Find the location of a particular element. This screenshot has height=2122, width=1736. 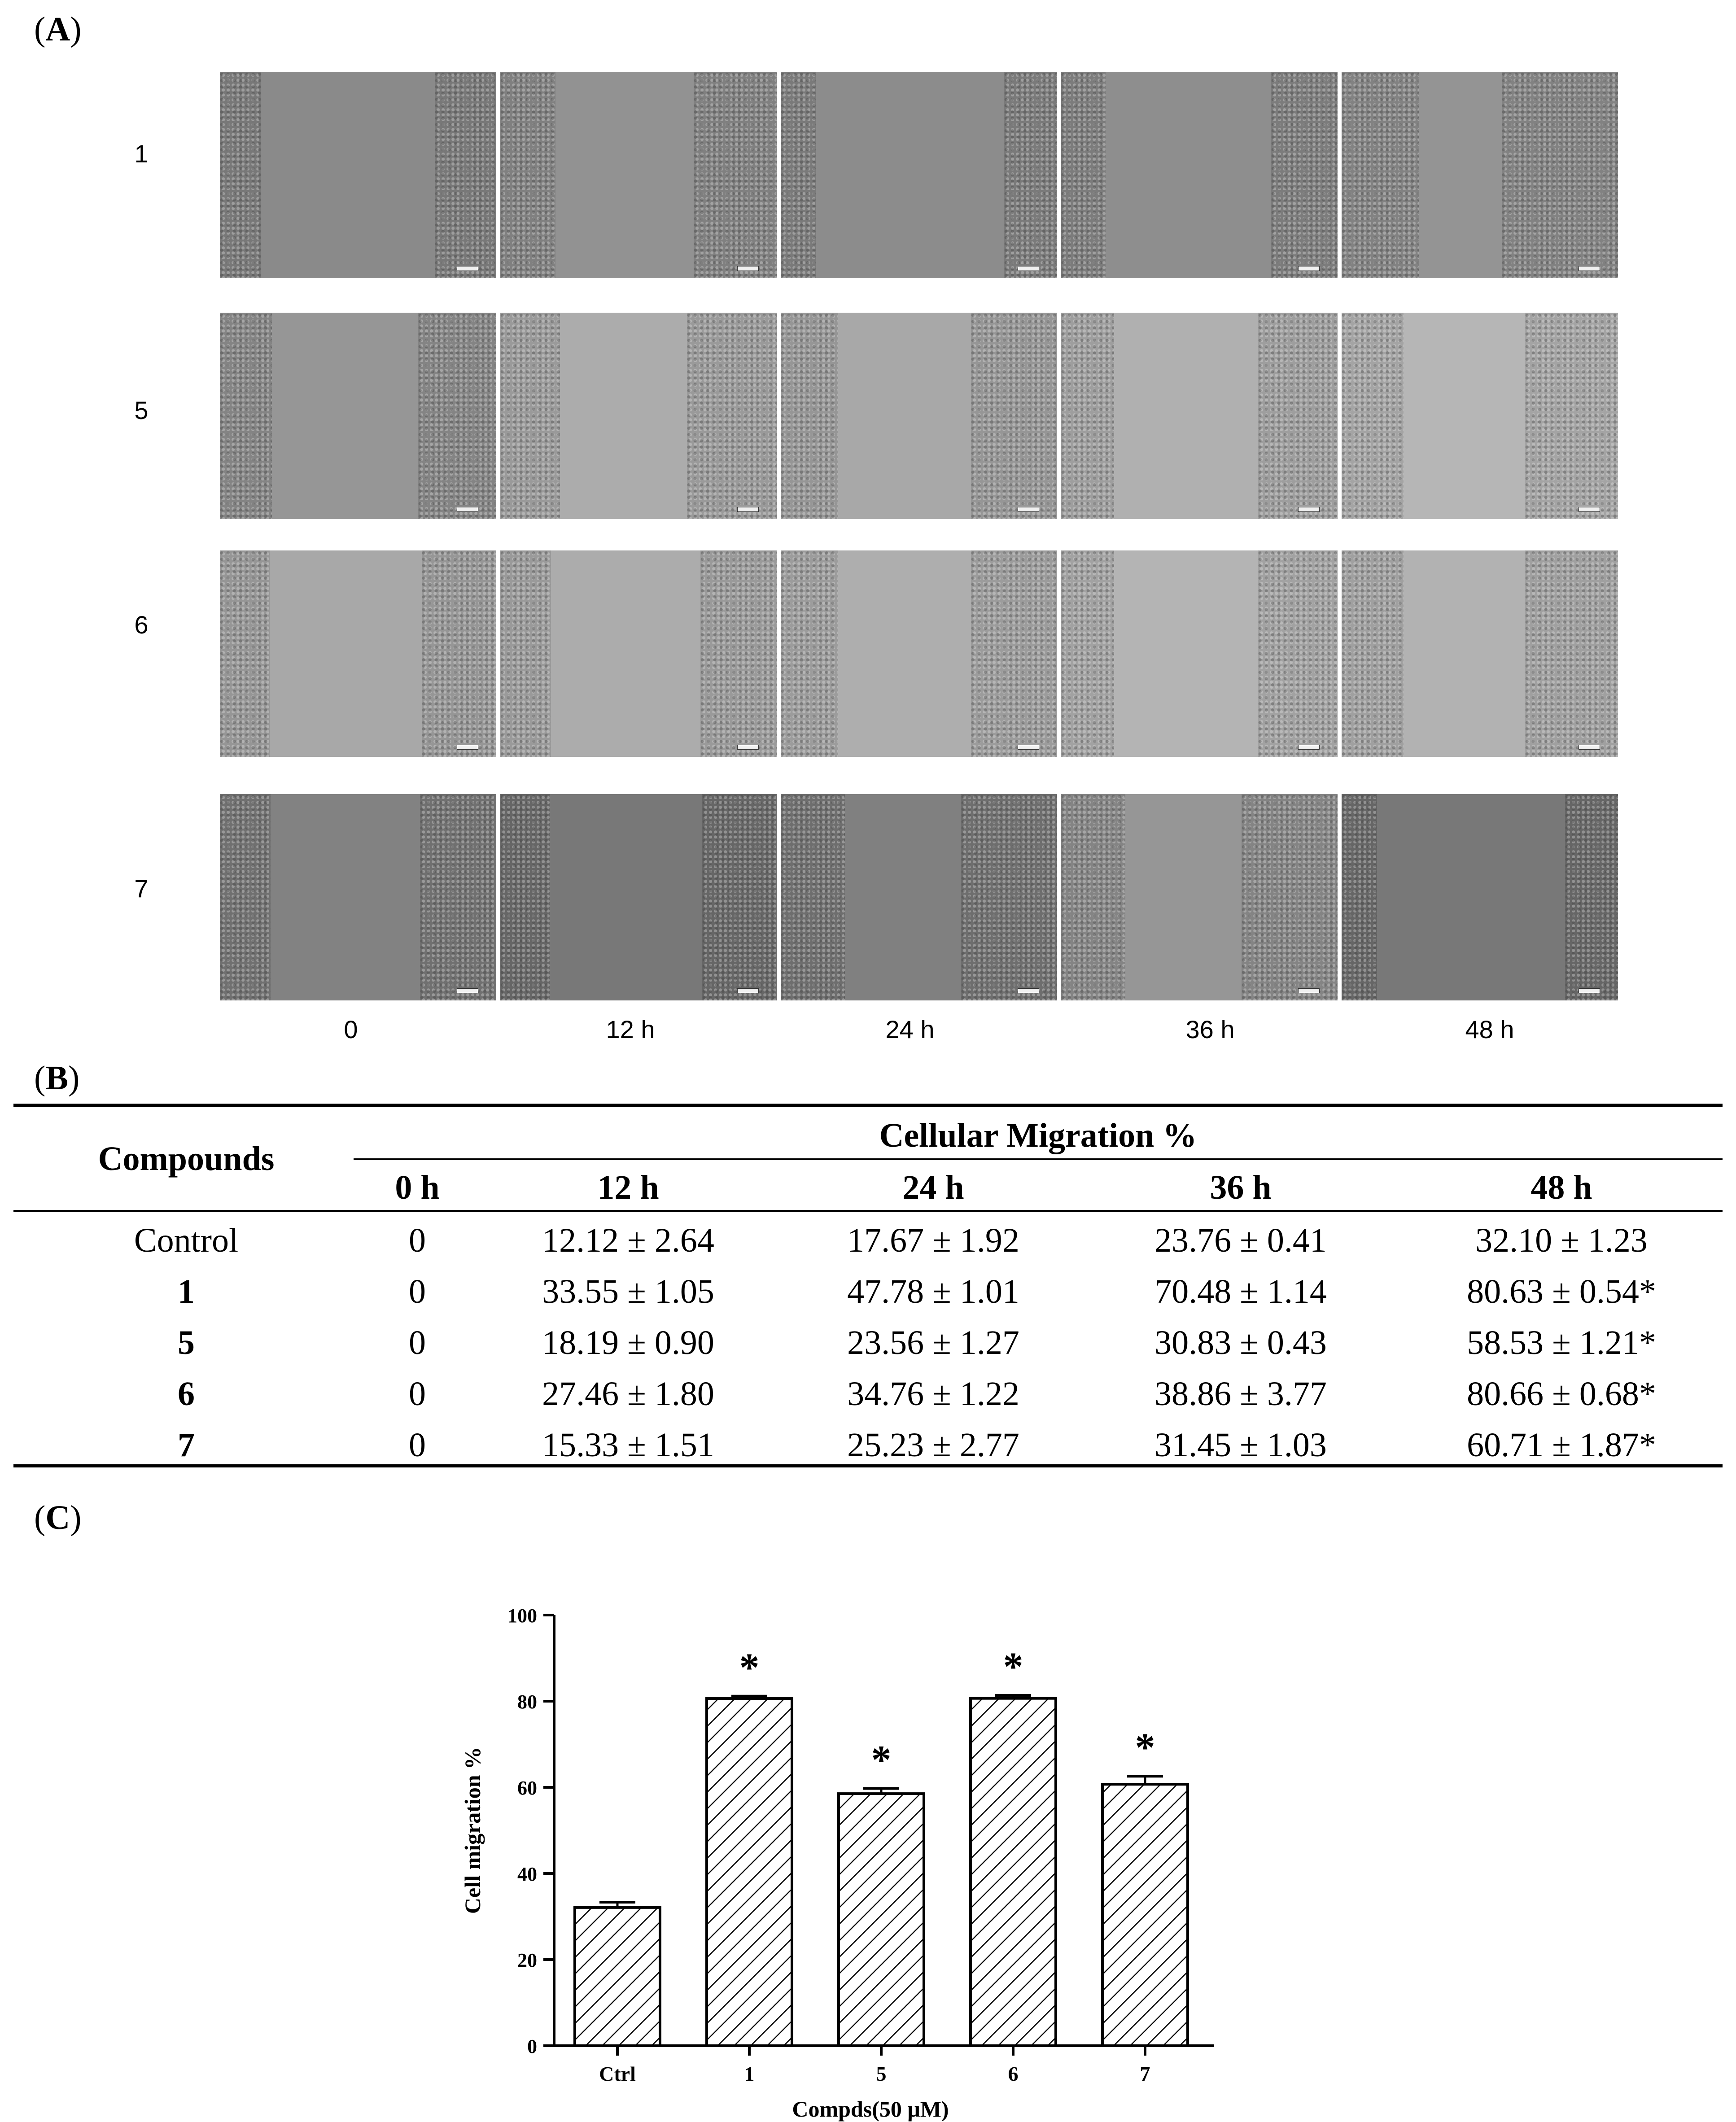

table-cell: 15.33 ± 1.51 is located at coordinates (628, 1445).